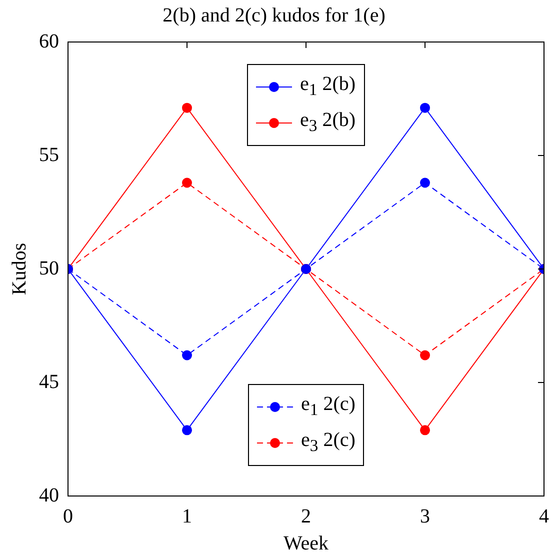  I want to click on legend-label: e$_{1}$ 2(b), so click(328, 86).